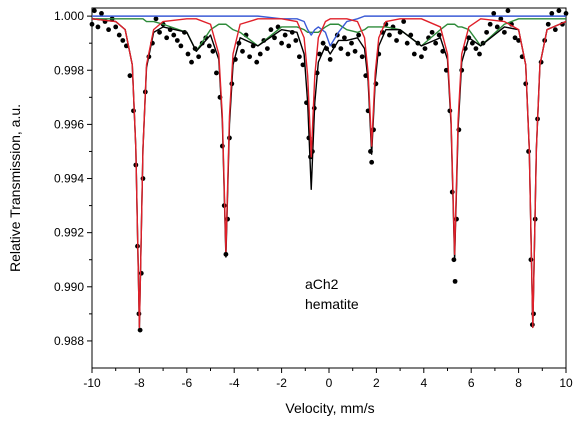 This screenshot has width=575, height=423. Describe the element at coordinates (329, 383) in the screenshot. I see `x-tick-label: 0` at that location.